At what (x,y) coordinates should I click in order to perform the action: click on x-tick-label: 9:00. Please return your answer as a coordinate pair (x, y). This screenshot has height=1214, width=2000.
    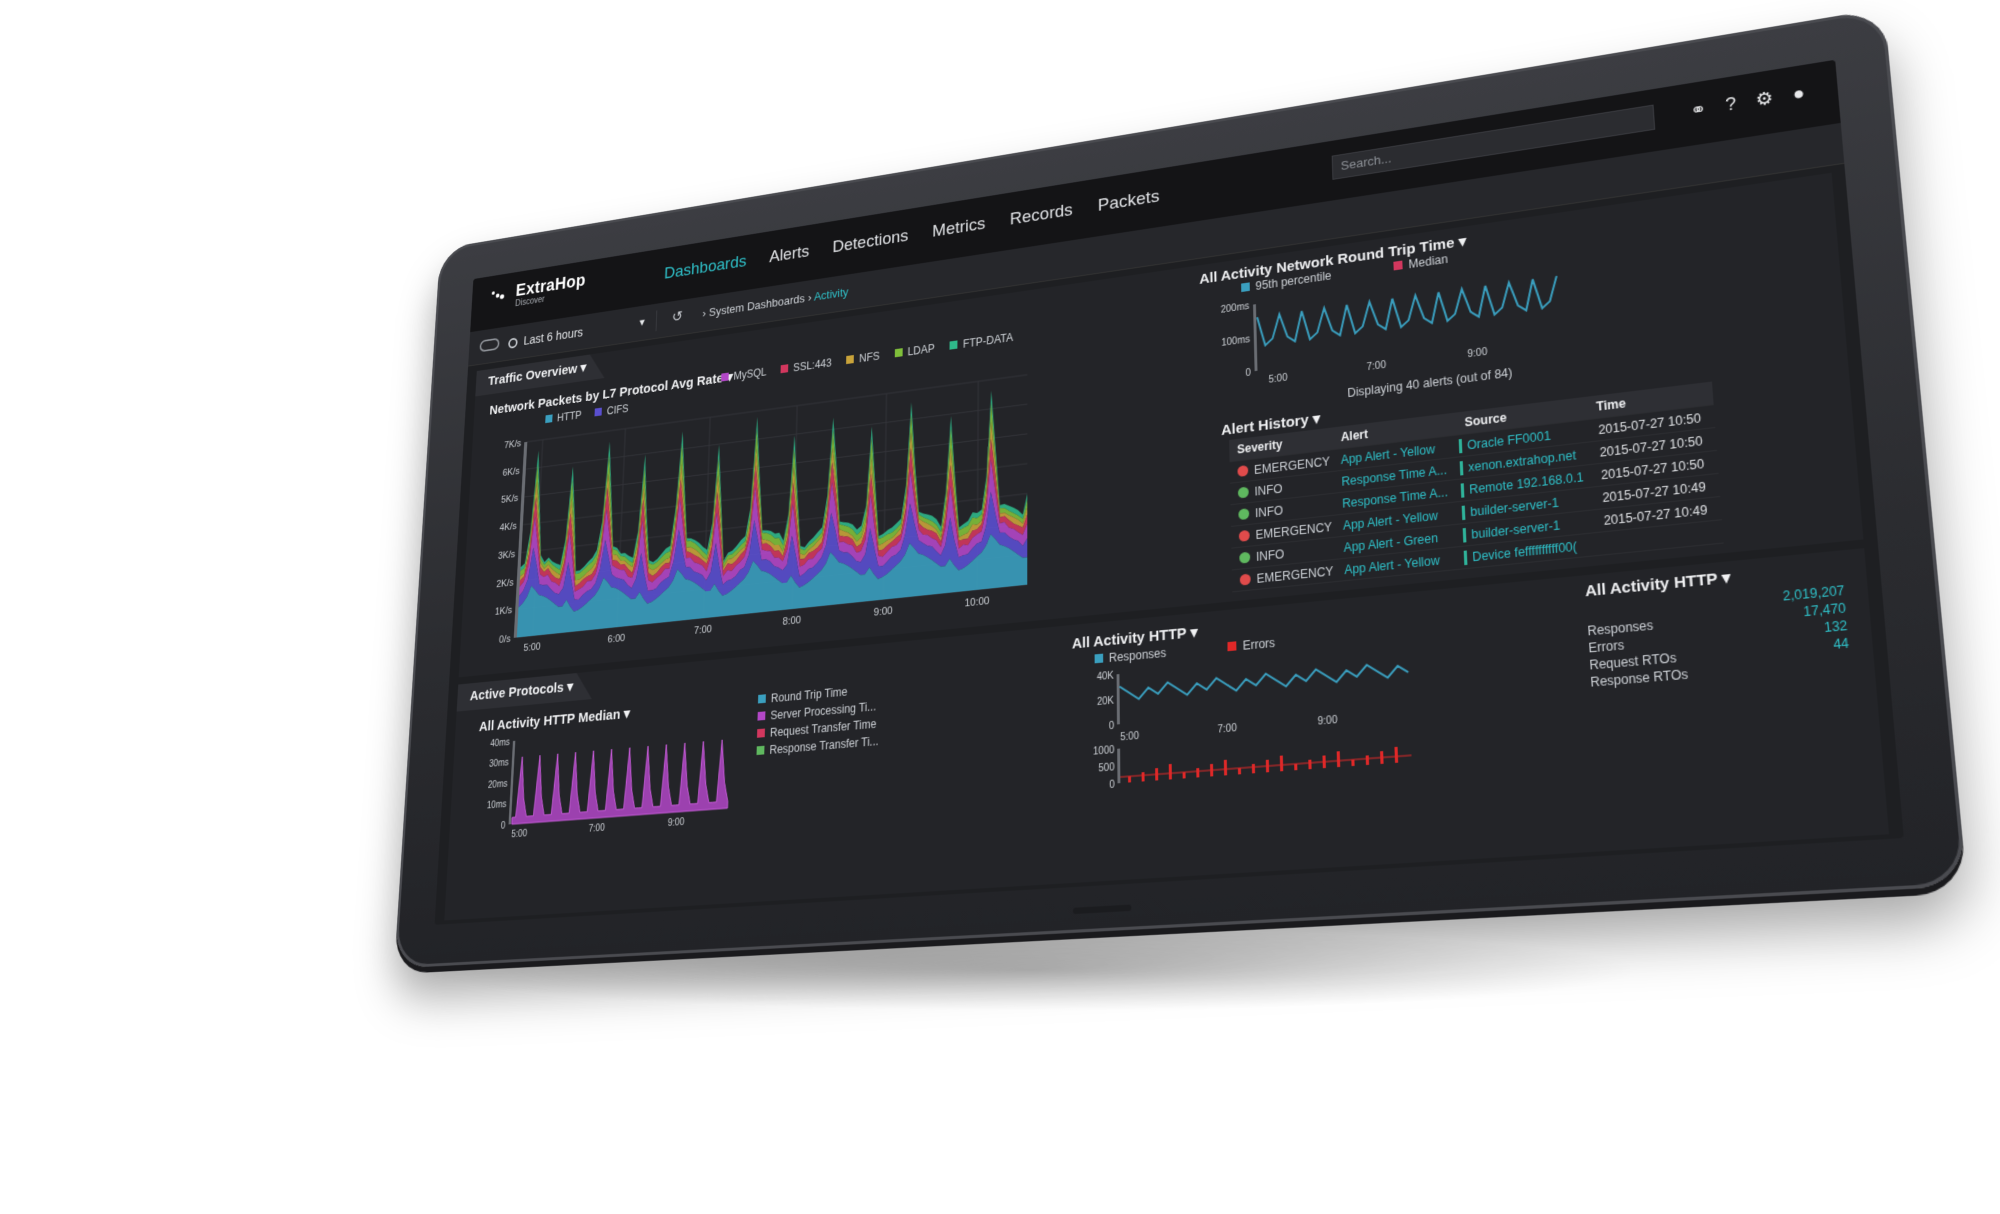
    Looking at the image, I should click on (883, 612).